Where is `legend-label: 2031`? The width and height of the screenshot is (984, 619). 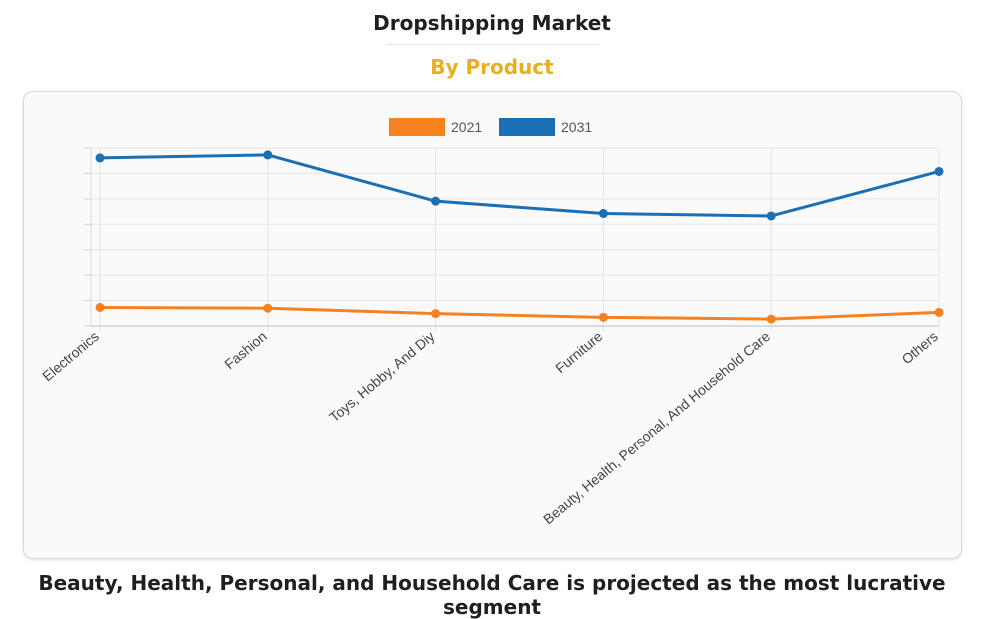 legend-label: 2031 is located at coordinates (576, 127).